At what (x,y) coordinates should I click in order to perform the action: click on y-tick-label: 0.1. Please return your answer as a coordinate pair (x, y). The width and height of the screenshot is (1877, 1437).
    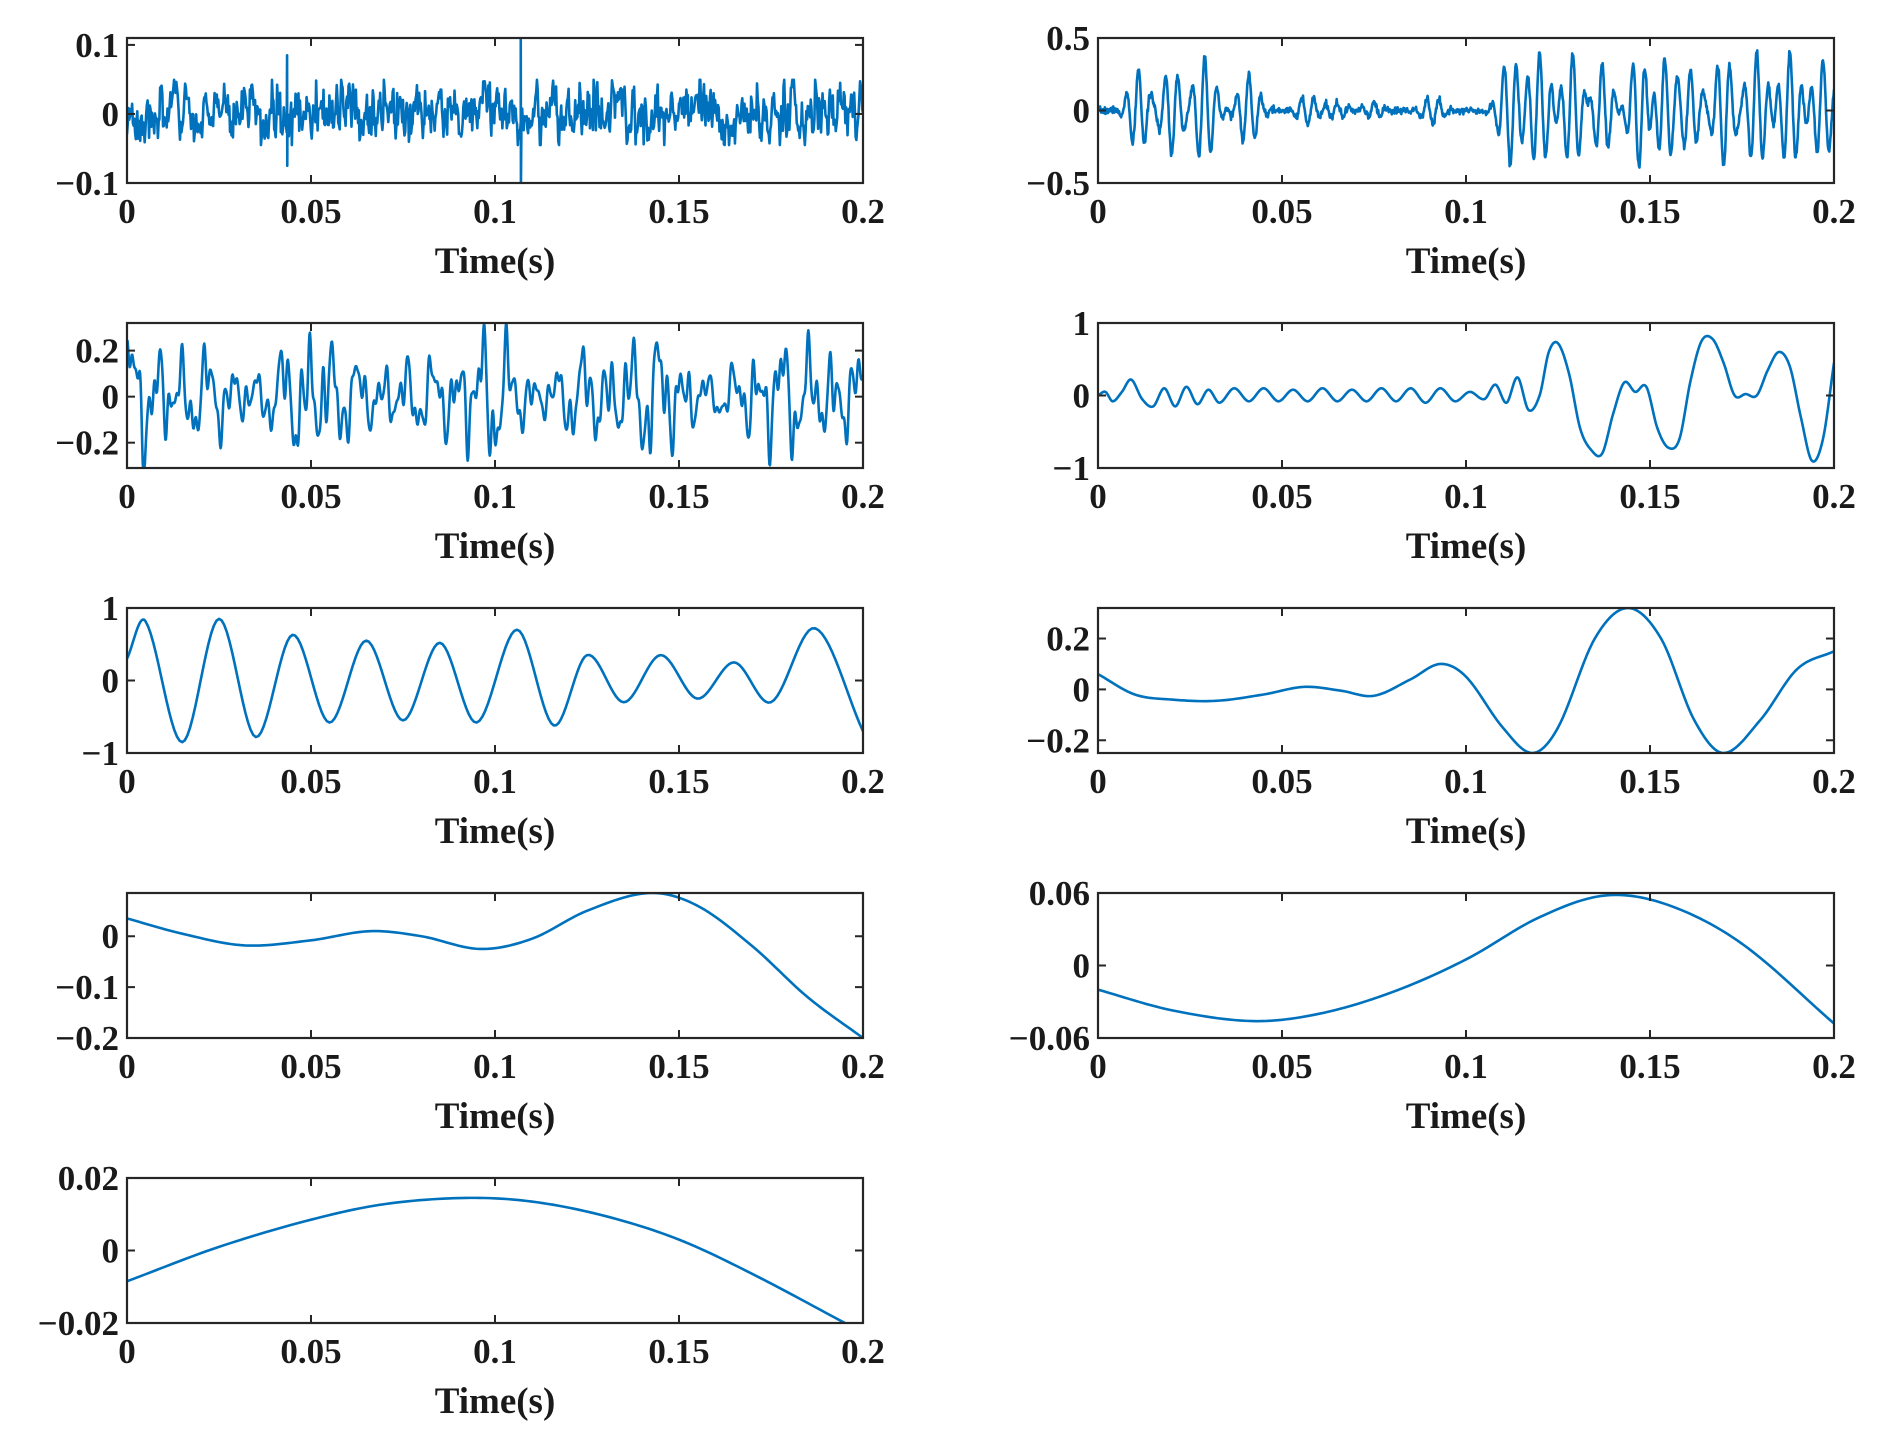
    Looking at the image, I should click on (97, 45).